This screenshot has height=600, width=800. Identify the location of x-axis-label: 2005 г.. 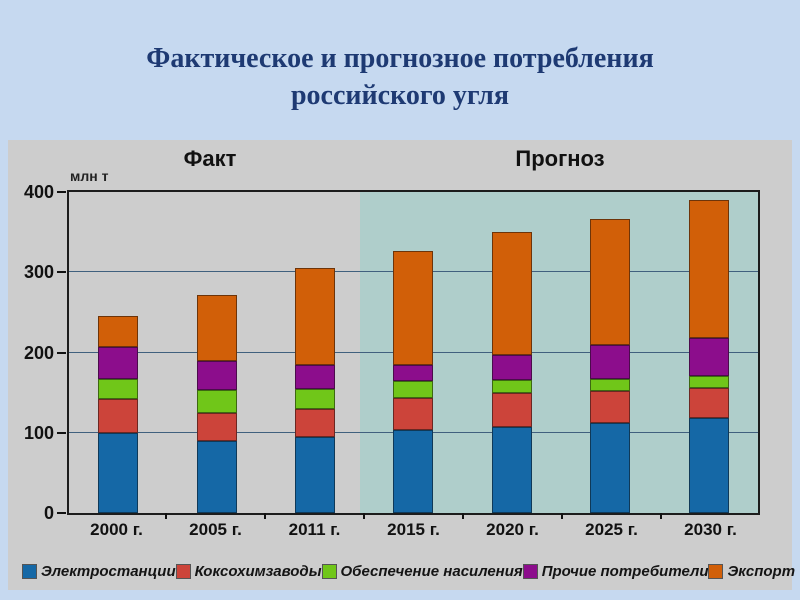
(215, 529).